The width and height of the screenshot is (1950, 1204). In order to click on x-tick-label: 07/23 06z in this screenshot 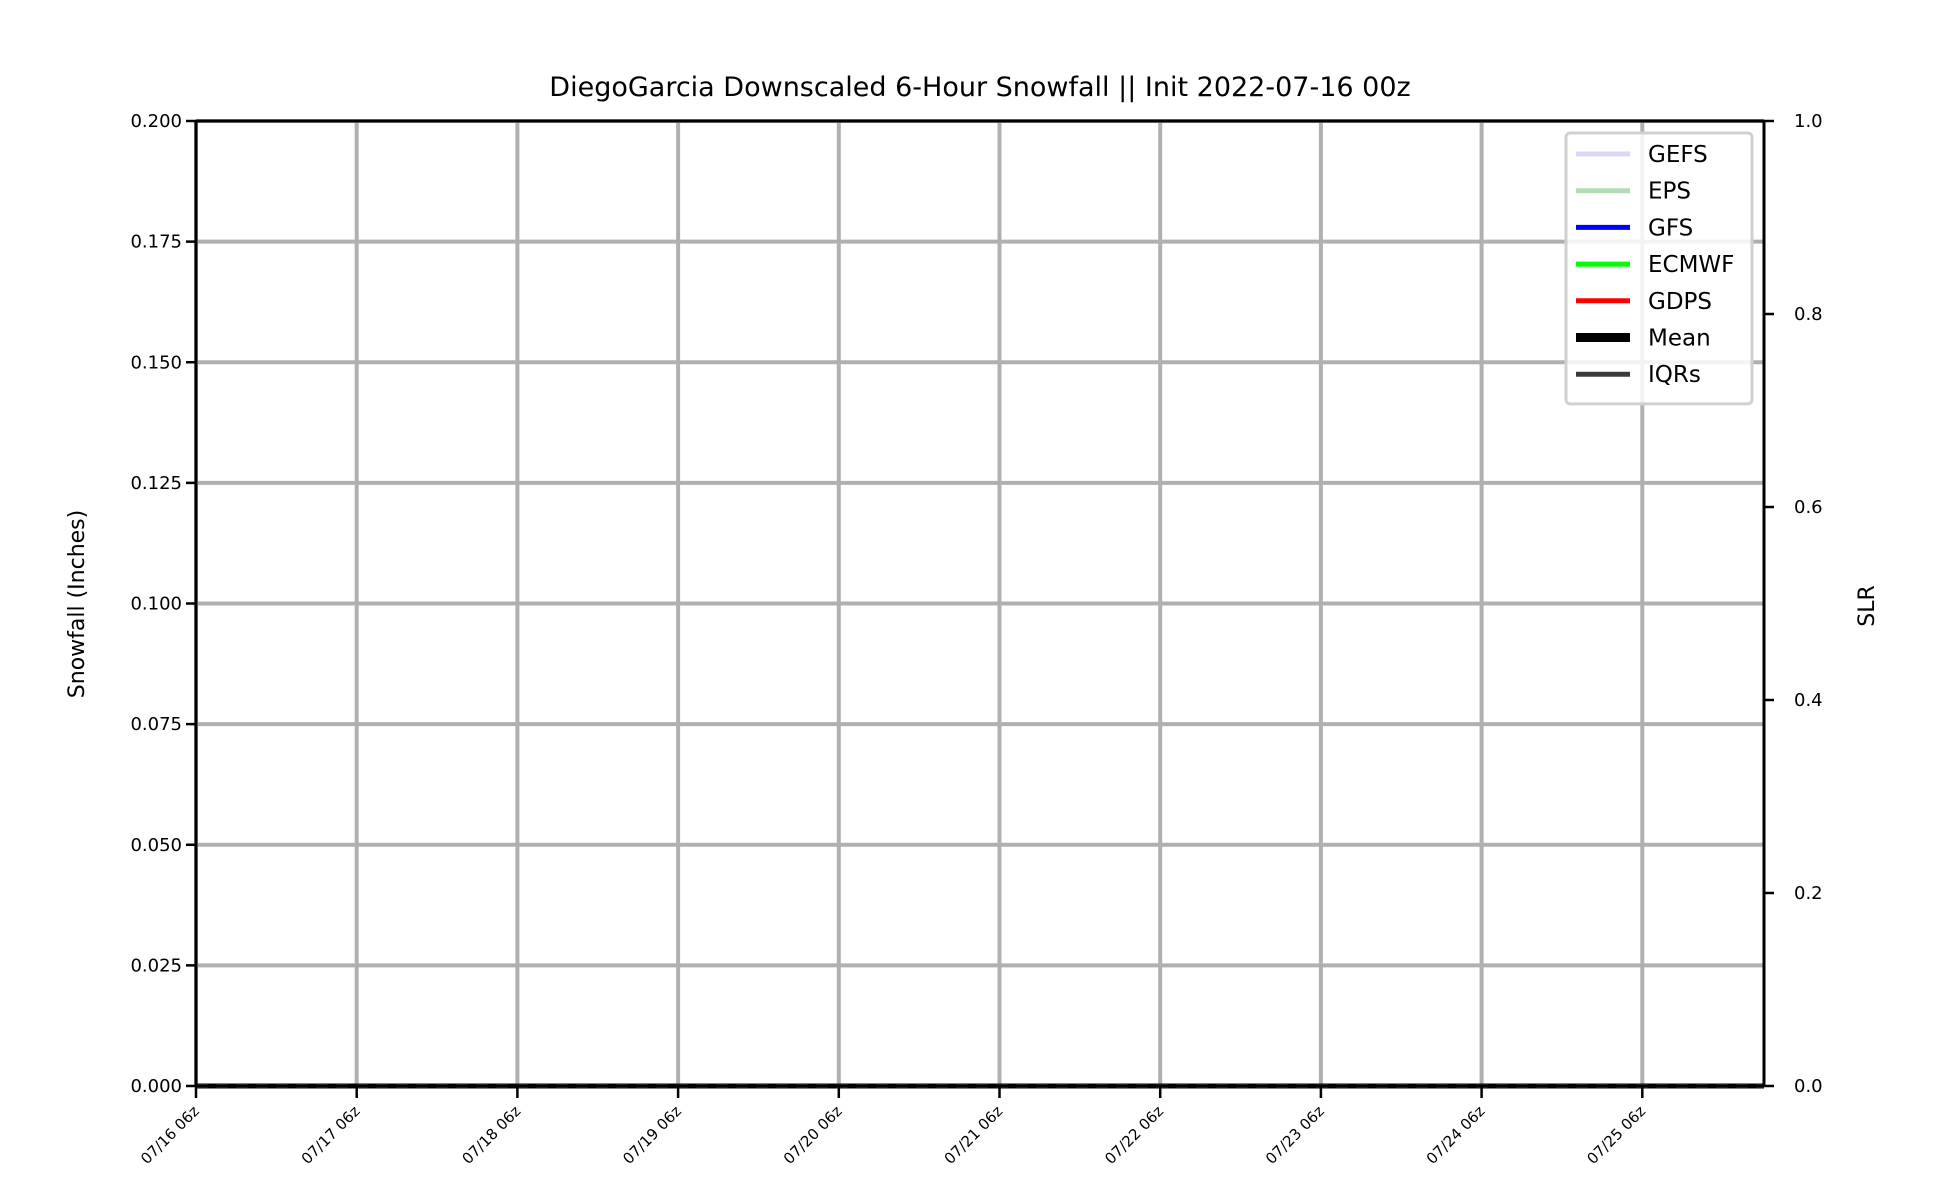, I will do `click(1295, 1135)`.